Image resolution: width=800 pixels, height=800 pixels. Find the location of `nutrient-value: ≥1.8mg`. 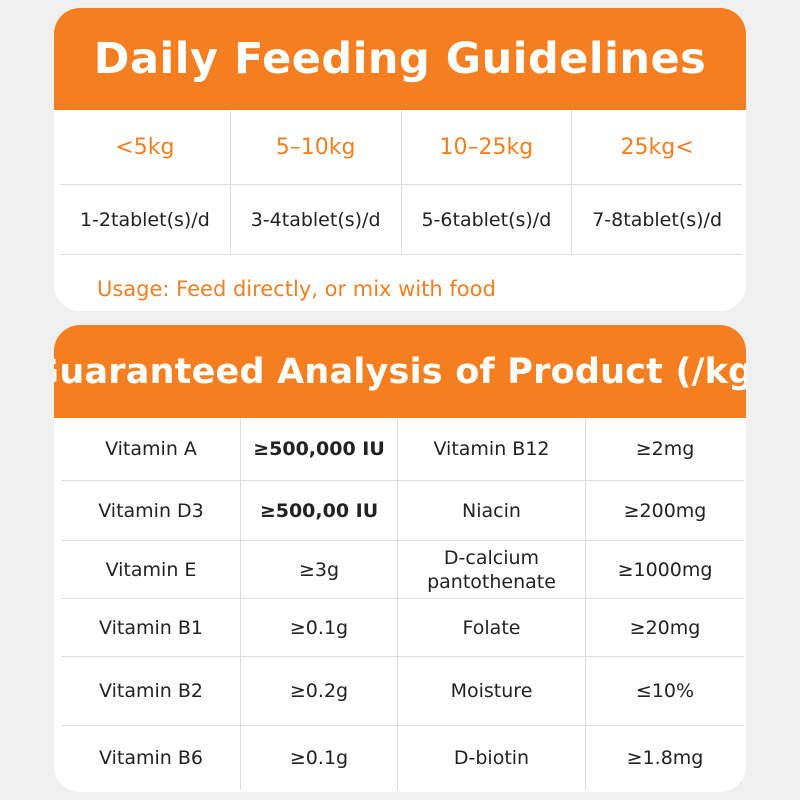

nutrient-value: ≥1.8mg is located at coordinates (664, 758).